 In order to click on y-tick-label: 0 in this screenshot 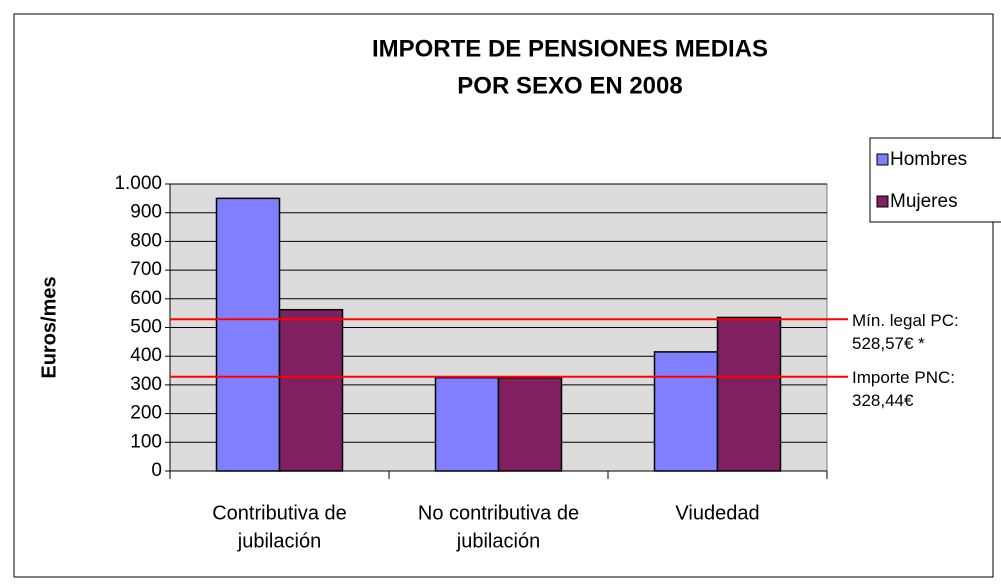, I will do `click(156, 470)`.